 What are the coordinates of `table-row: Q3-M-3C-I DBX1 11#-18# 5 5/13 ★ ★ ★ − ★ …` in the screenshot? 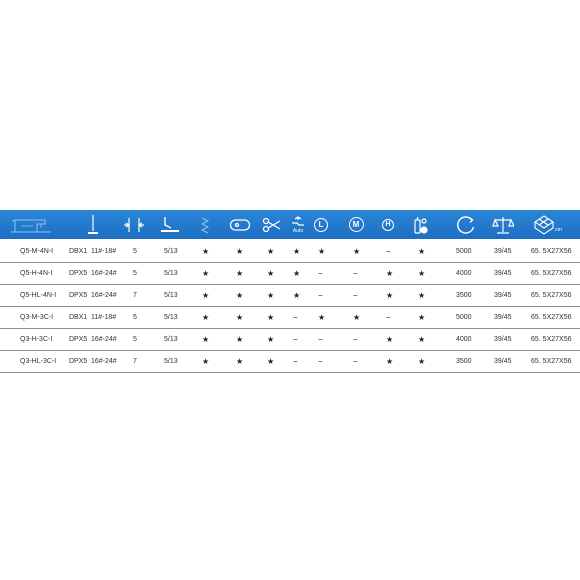 It's located at (290, 318).